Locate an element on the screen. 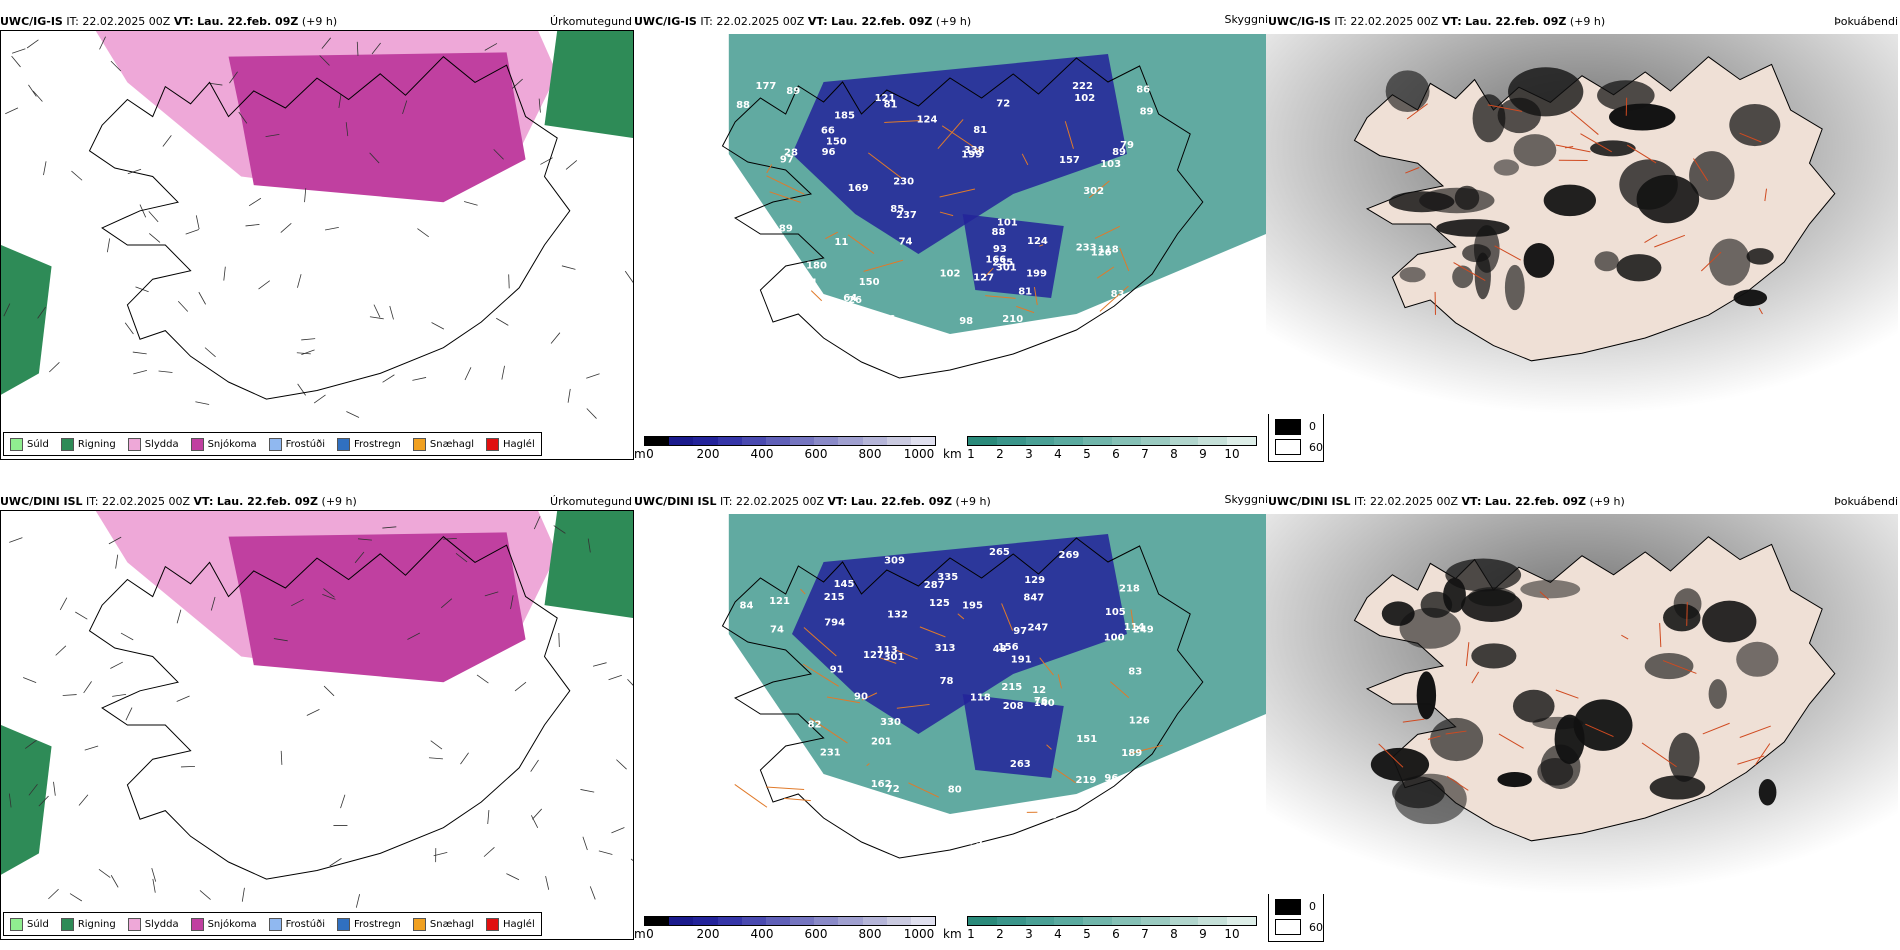 The width and height of the screenshot is (1900, 950). cloud-base-label: 101 is located at coordinates (1007, 222).